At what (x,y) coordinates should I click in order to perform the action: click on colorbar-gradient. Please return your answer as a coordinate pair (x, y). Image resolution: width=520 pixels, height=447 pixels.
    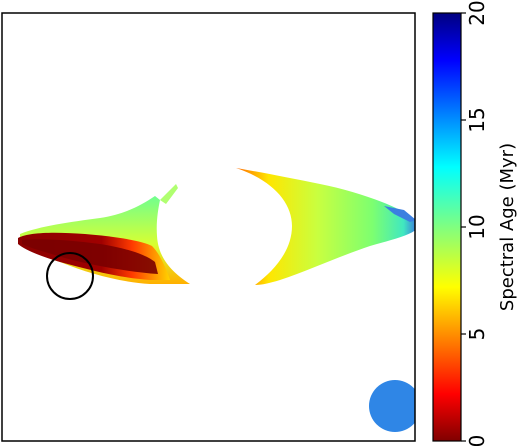
    Looking at the image, I should click on (447, 227).